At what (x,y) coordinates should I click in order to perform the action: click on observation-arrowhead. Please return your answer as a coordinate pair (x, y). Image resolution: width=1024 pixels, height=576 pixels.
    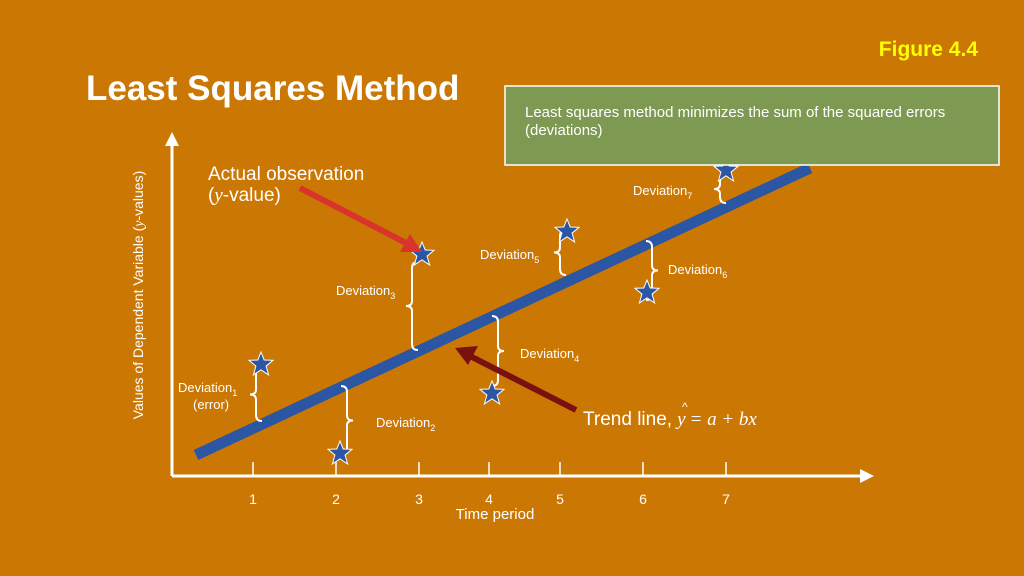
    Looking at the image, I should click on (411, 243).